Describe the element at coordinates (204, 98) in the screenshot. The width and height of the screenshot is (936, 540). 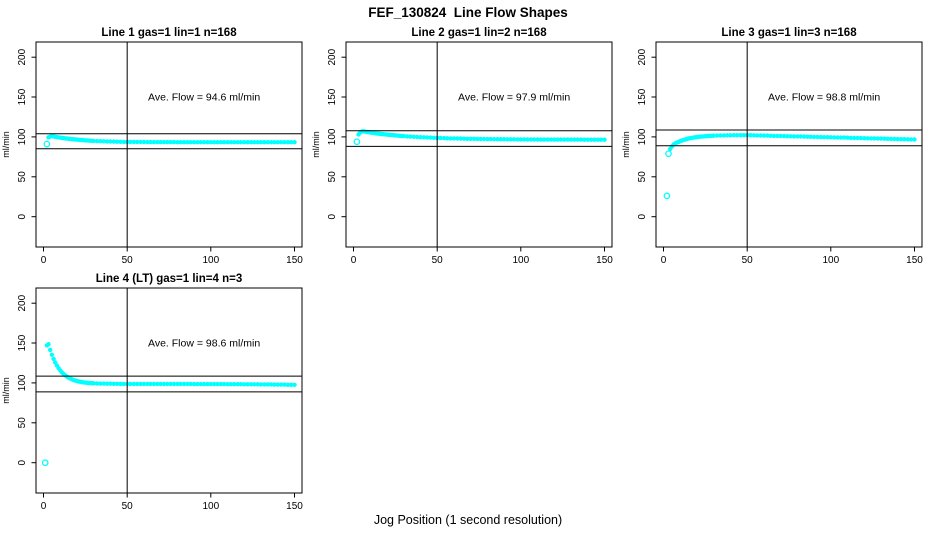
I see `avg-flow-annotation: Ave. Flow = 94.6 ml/min` at that location.